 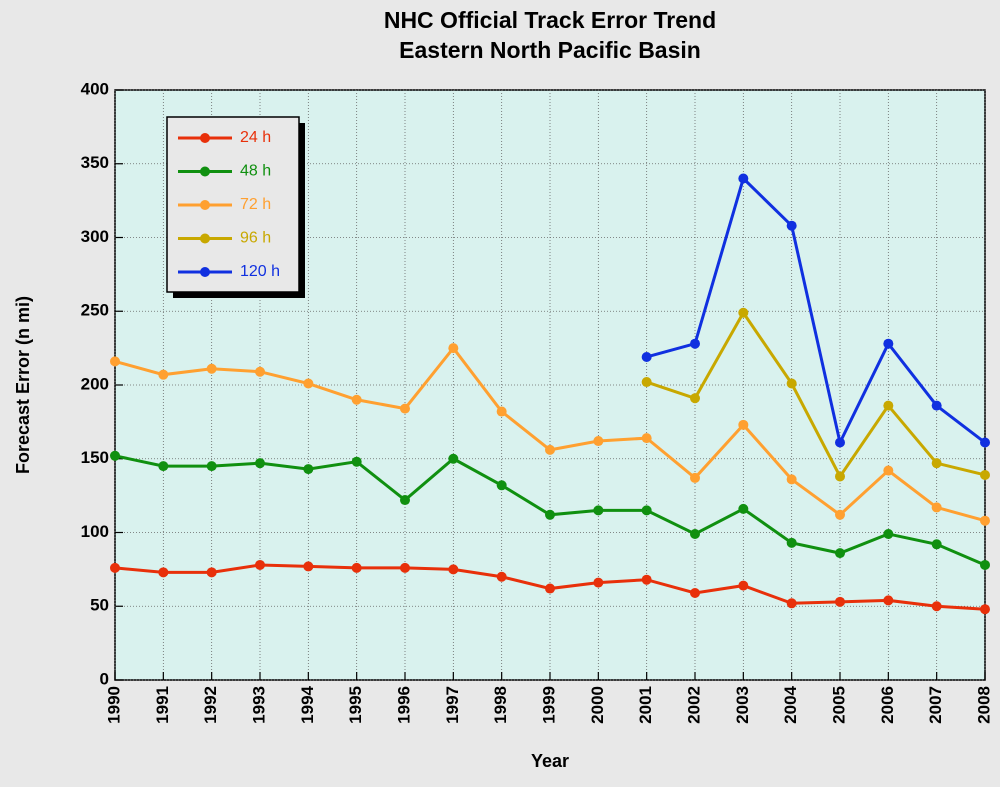 I want to click on y-tick-label: 0, so click(x=104, y=678).